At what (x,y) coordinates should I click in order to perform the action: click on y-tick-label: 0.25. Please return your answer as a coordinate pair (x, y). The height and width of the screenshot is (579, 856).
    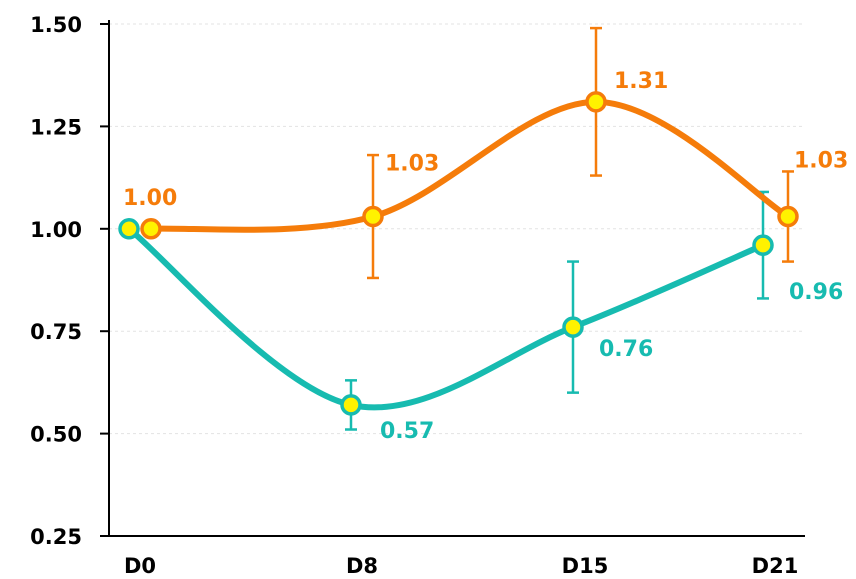
    Looking at the image, I should click on (56, 537).